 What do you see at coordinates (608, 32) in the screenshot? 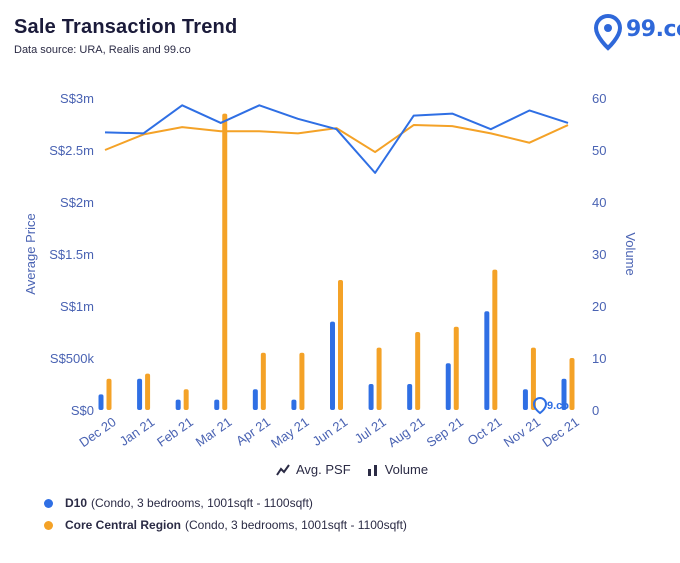
I see `location-pin-icon` at bounding box center [608, 32].